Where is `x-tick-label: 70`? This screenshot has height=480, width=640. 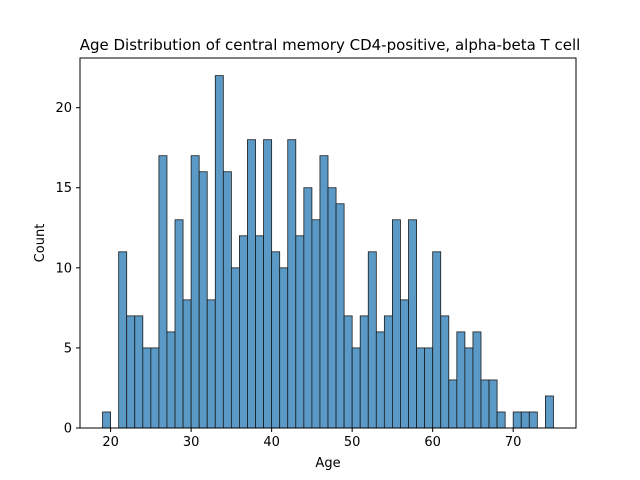
x-tick-label: 70 is located at coordinates (513, 442).